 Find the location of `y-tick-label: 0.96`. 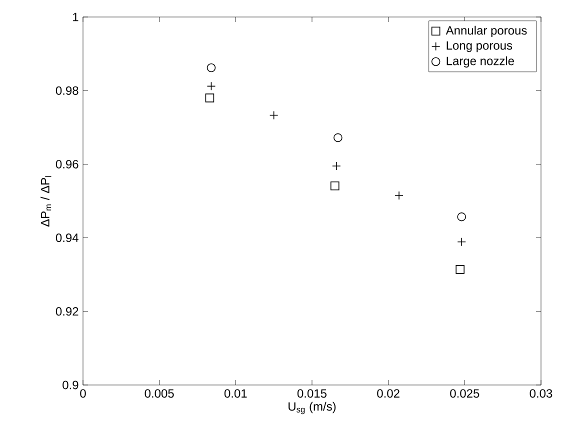

y-tick-label: 0.96 is located at coordinates (67, 164).